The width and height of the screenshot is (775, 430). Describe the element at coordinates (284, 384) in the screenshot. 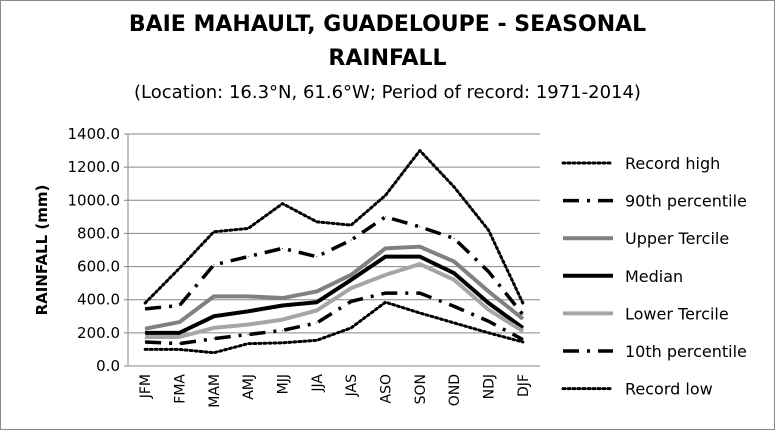

I see `x-tick-label: MJJ` at that location.